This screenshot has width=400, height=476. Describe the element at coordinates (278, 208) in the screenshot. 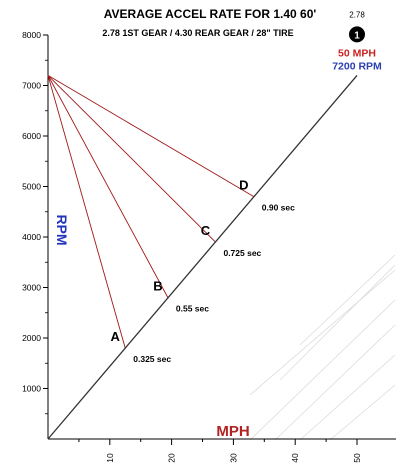

I see `point-time-d: 0.90 sec` at that location.